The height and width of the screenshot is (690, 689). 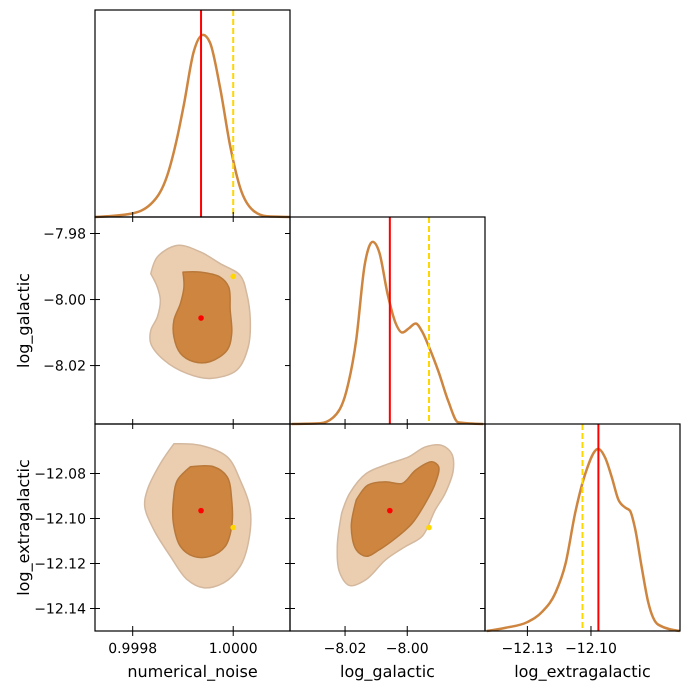 I want to click on y-tick-label: −12.12, so click(x=60, y=564).